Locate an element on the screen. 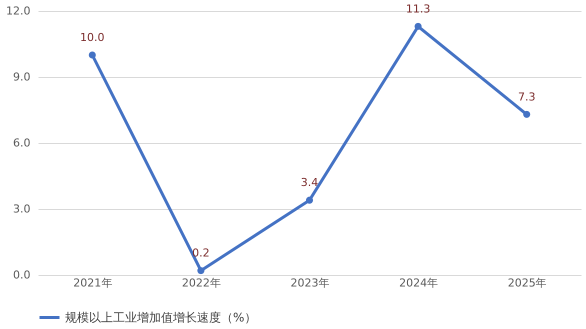 This screenshot has width=586, height=329. data-label: 7.3 is located at coordinates (527, 97).